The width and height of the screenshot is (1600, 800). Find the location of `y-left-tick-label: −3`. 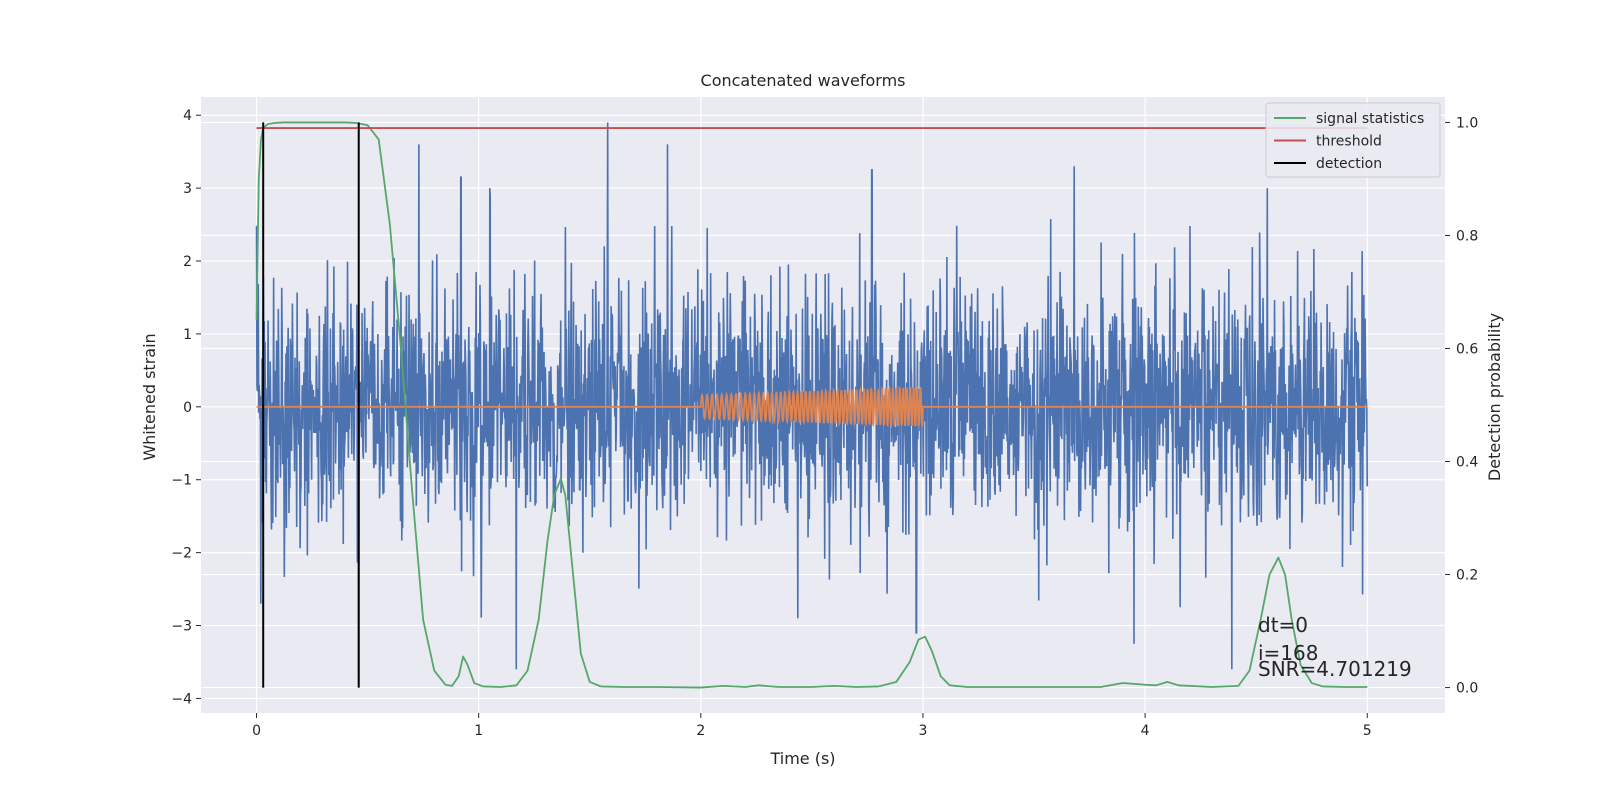

y-left-tick-label: −3 is located at coordinates (181, 627).